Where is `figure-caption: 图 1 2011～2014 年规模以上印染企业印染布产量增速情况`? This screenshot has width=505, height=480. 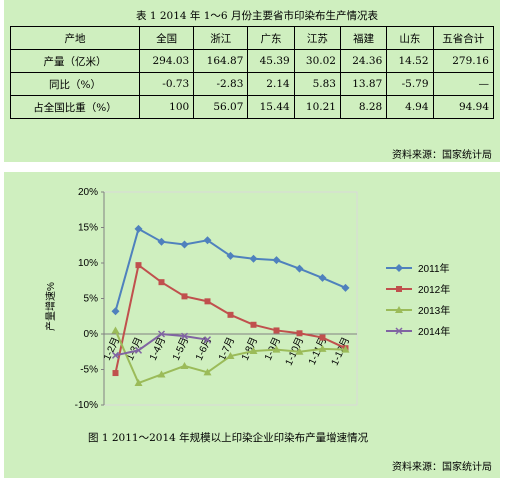 figure-caption: 图 1 2011～2014 年规模以上印染企业印染布产量增速情况 is located at coordinates (228, 438).